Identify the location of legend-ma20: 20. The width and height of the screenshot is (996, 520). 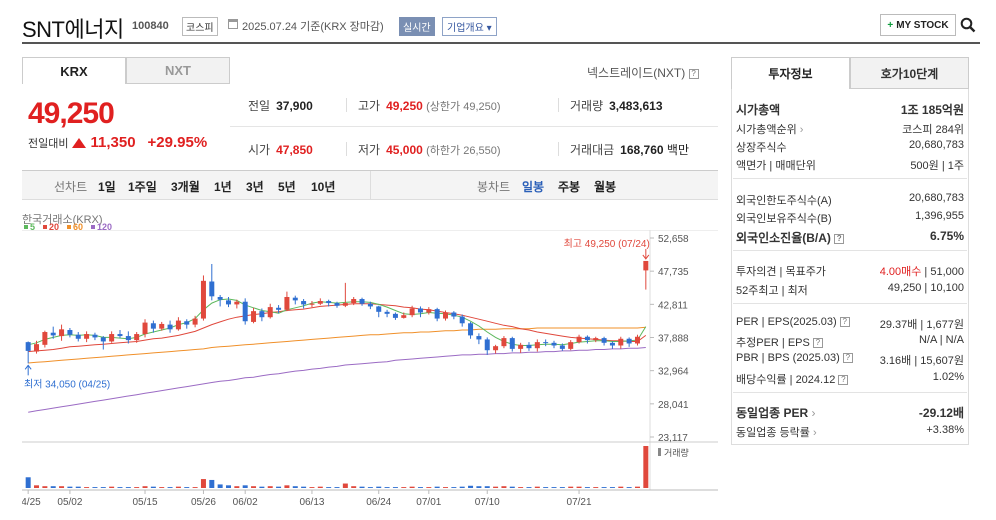
(51, 227).